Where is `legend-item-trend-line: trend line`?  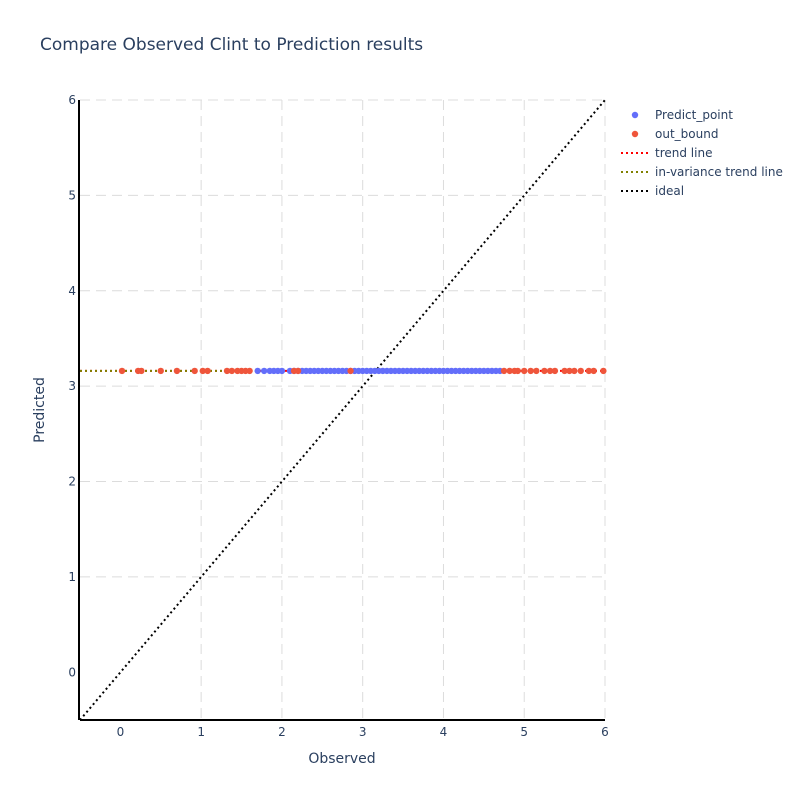 legend-item-trend-line: trend line is located at coordinates (666, 153).